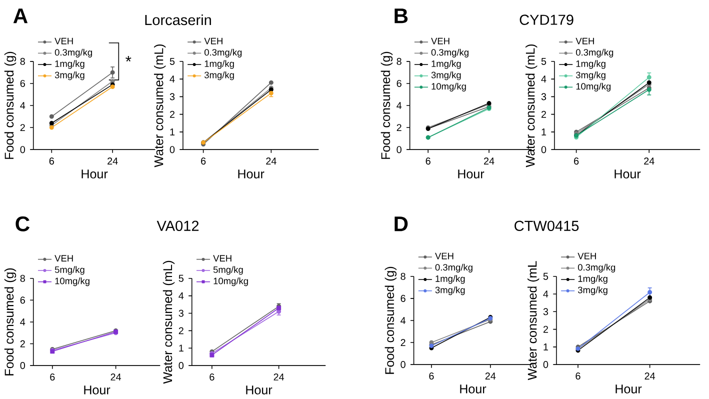  Describe the element at coordinates (129, 59) in the screenshot. I see `annotation: *` at that location.